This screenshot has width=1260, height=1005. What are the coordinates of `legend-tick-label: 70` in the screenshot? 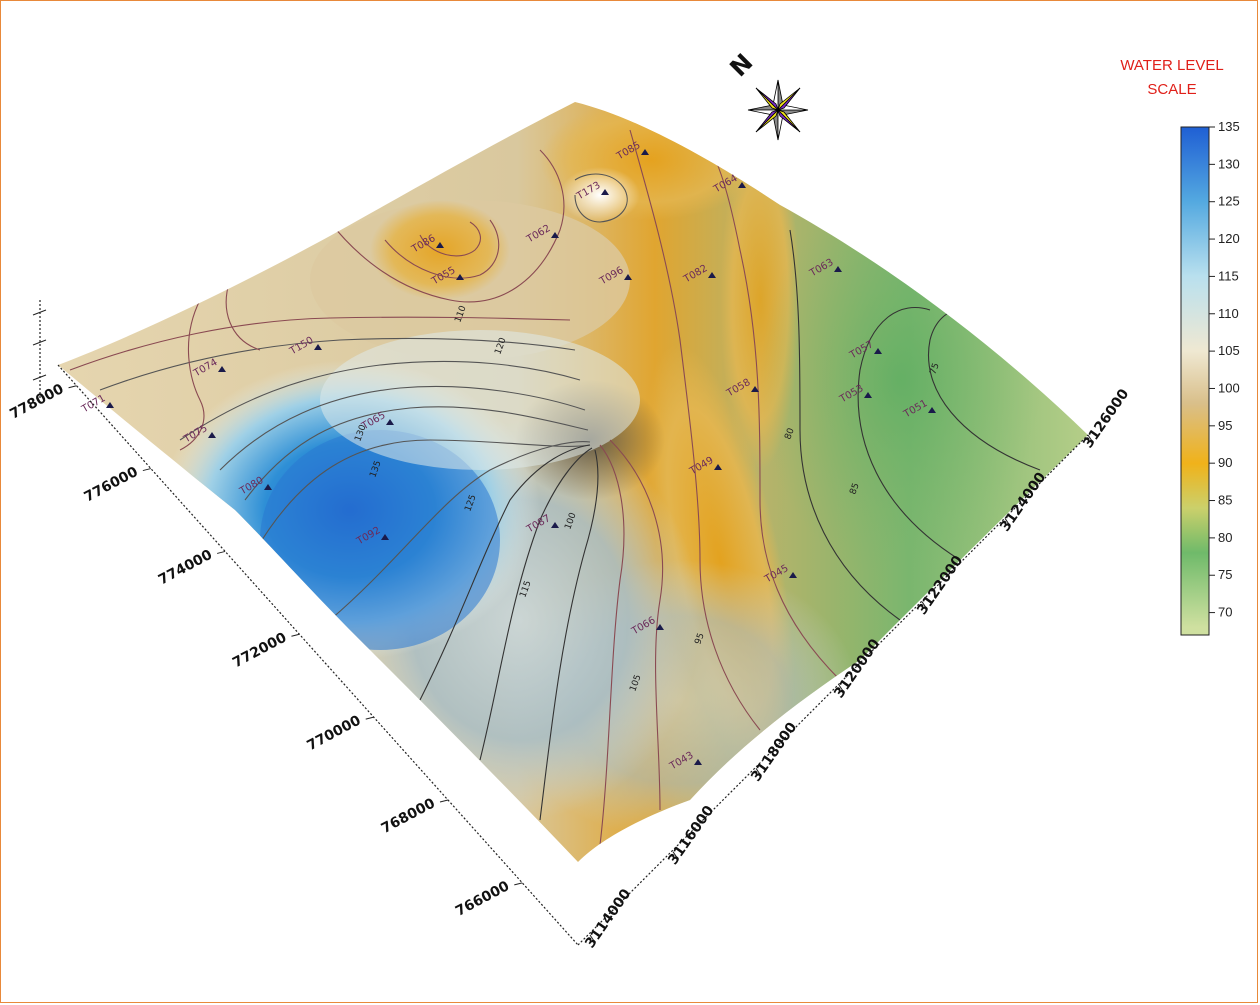 It's located at (1225, 612).